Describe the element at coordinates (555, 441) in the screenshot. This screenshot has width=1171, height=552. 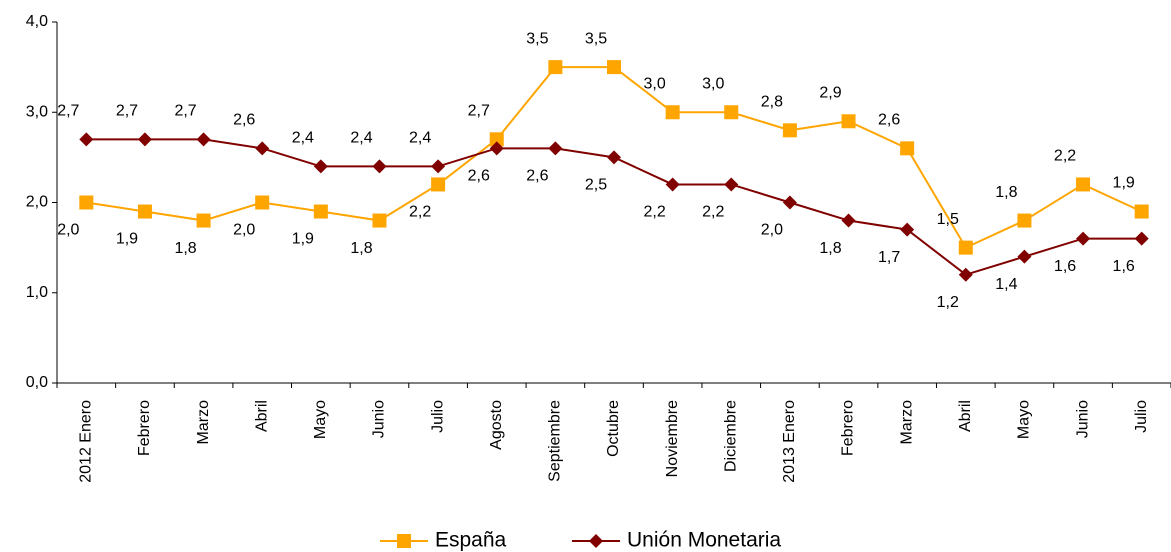
I see `x-tick-label: Septiembre` at that location.